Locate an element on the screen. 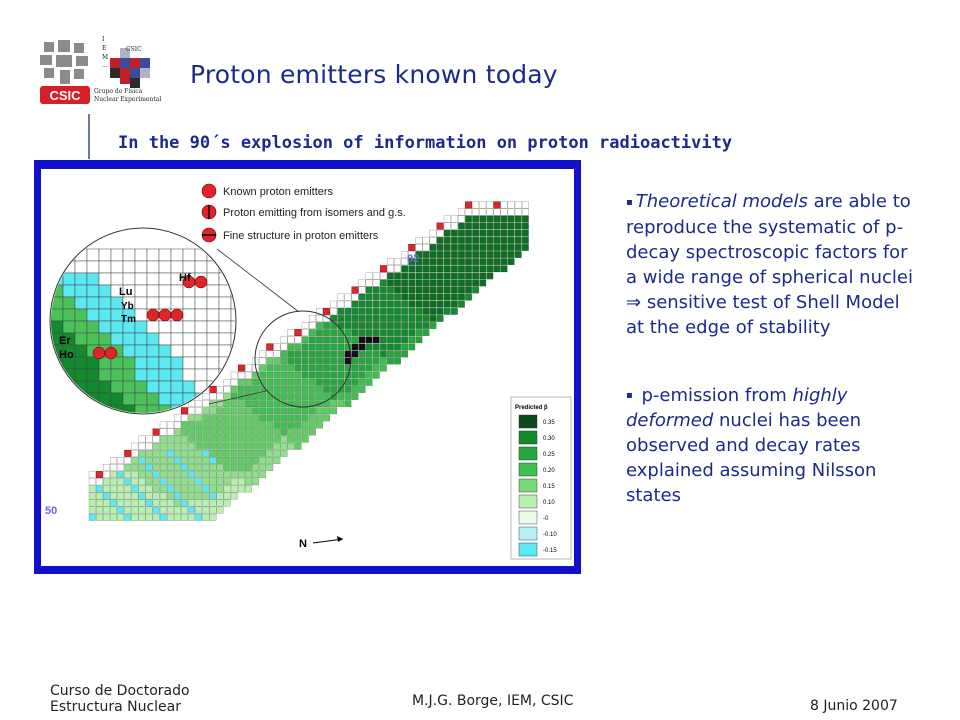 The image size is (960, 720). iem-logo is located at coordinates (137, 72).